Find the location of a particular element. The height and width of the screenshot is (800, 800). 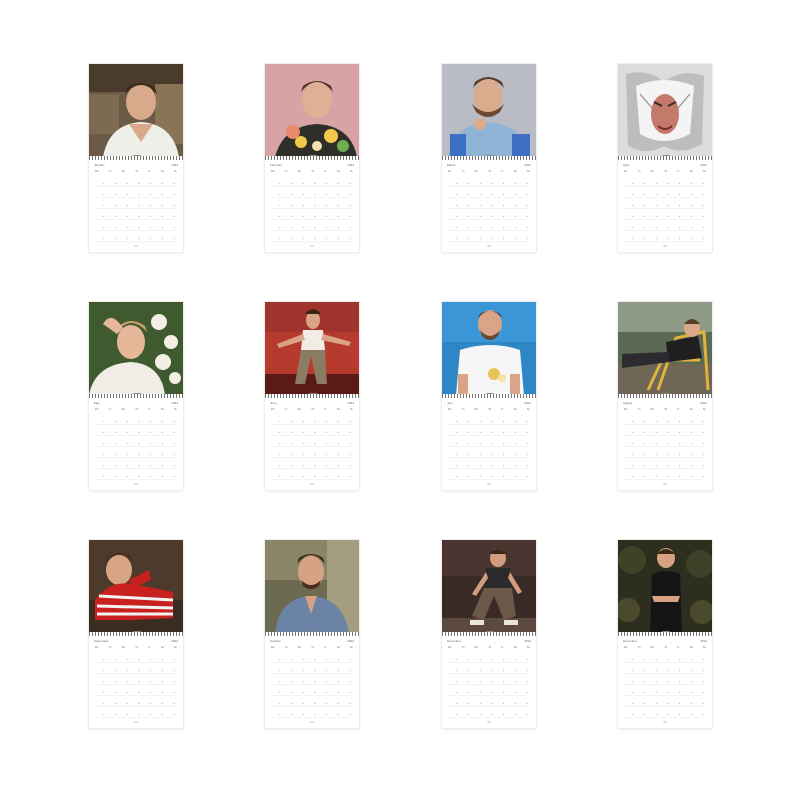

calendar-page-february: February 2024 Mo Tu We Th Fr Sa Su is located at coordinates (312, 158).